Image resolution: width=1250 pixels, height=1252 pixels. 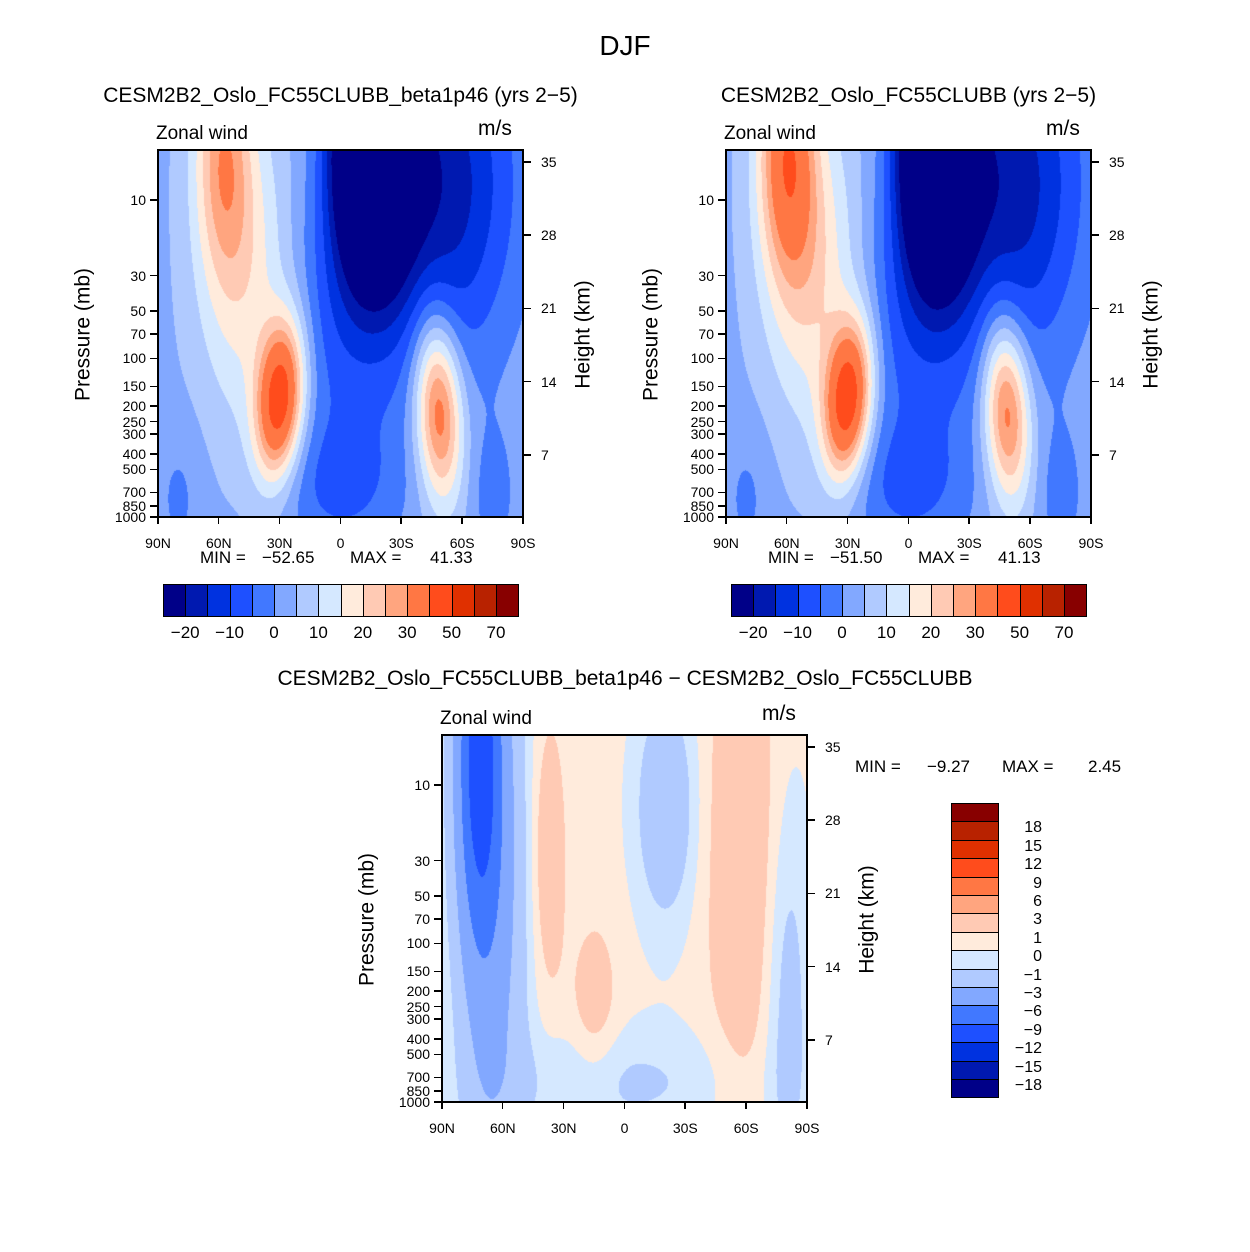 What do you see at coordinates (842, 632) in the screenshot?
I see `colorbar-label: 0` at bounding box center [842, 632].